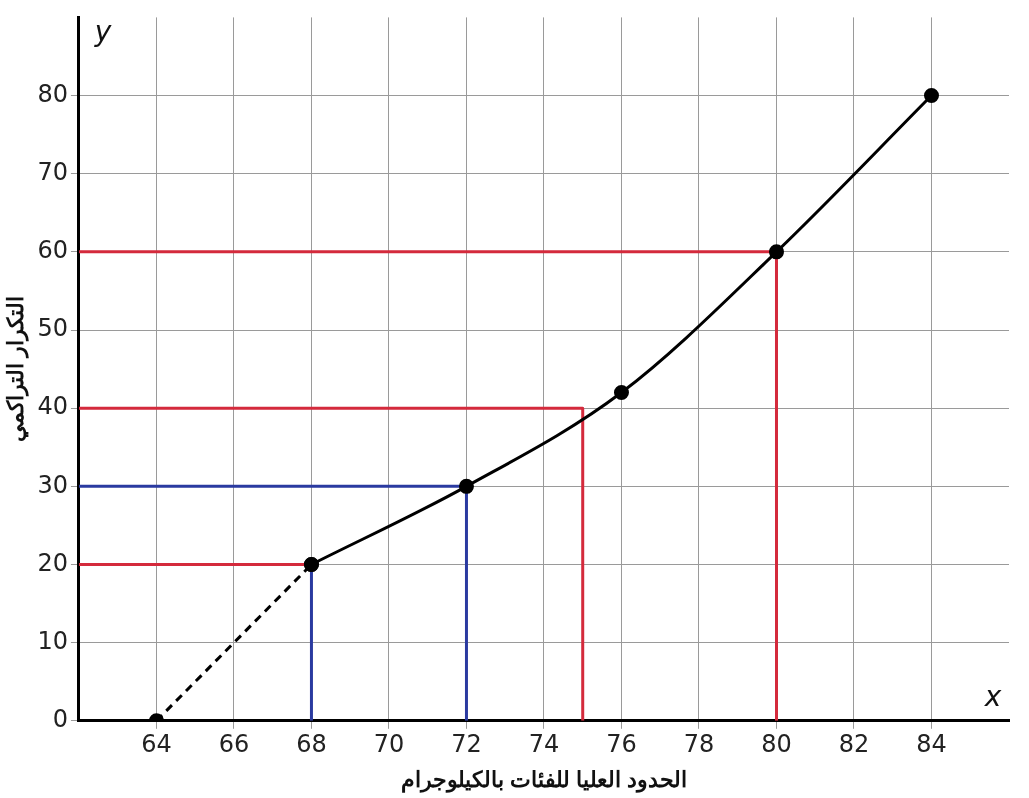  Describe the element at coordinates (931, 744) in the screenshot. I see `x-tick-label: 84` at that location.